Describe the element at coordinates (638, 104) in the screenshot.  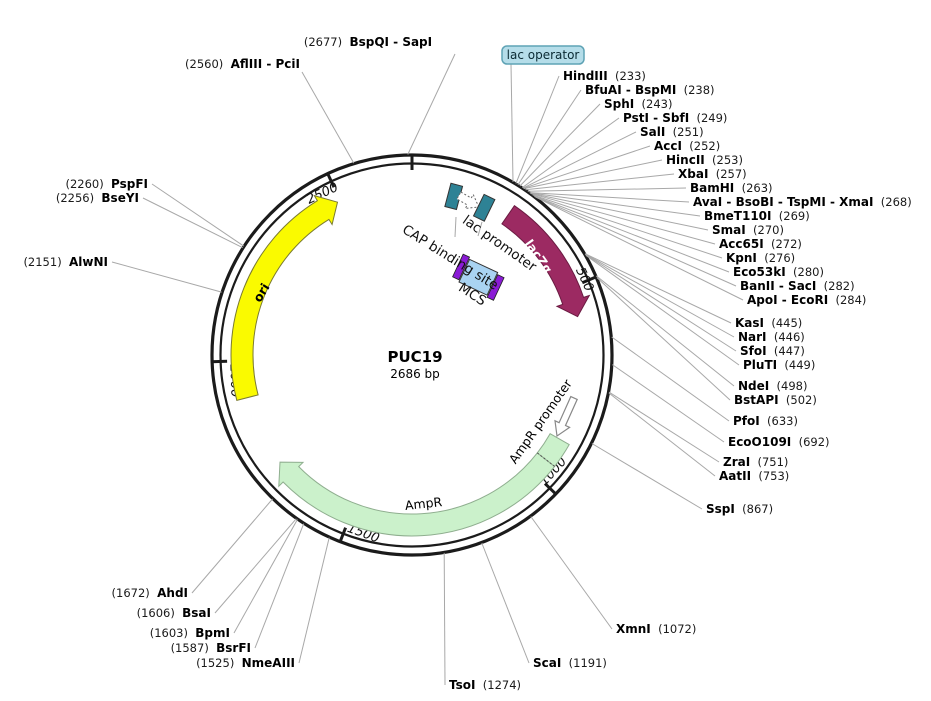
I see `enzyme-site-label: SphI (243)` at that location.